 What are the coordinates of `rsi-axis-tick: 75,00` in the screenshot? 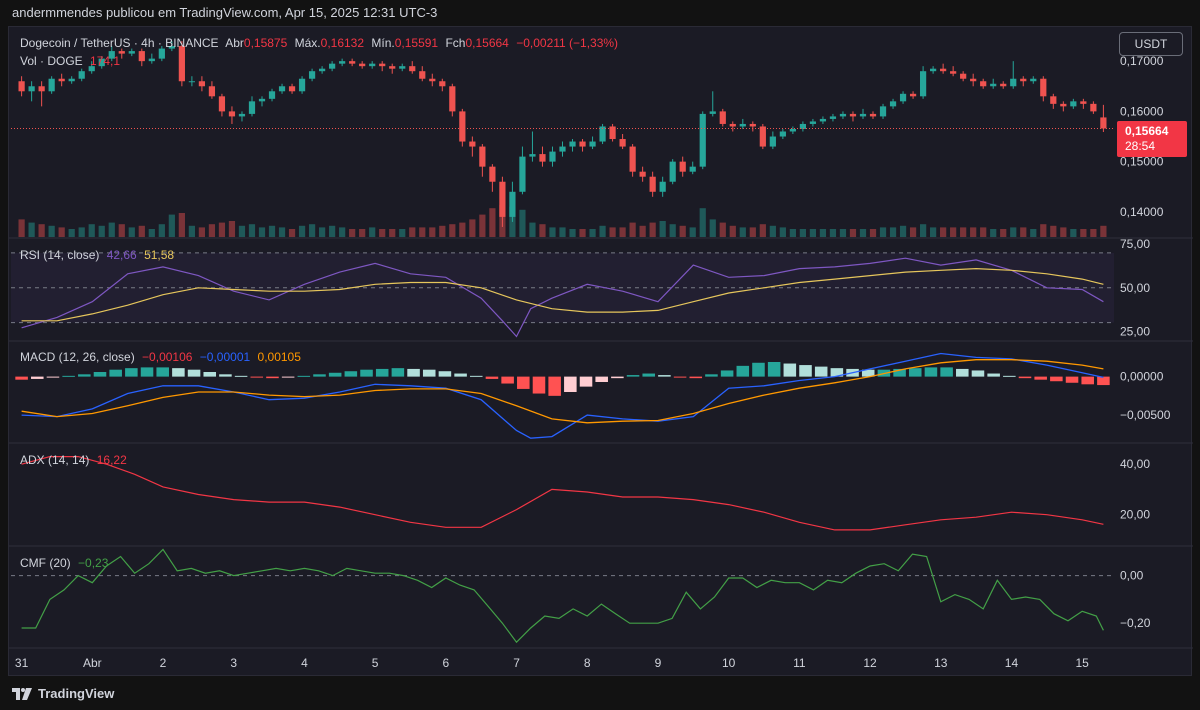 It's located at (1135, 244).